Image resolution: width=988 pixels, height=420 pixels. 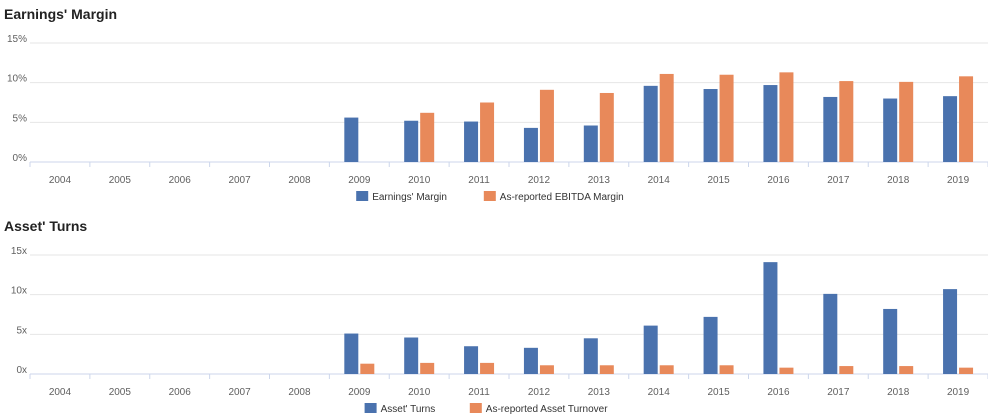 I want to click on legend-label: Asset' Turns, so click(x=408, y=409).